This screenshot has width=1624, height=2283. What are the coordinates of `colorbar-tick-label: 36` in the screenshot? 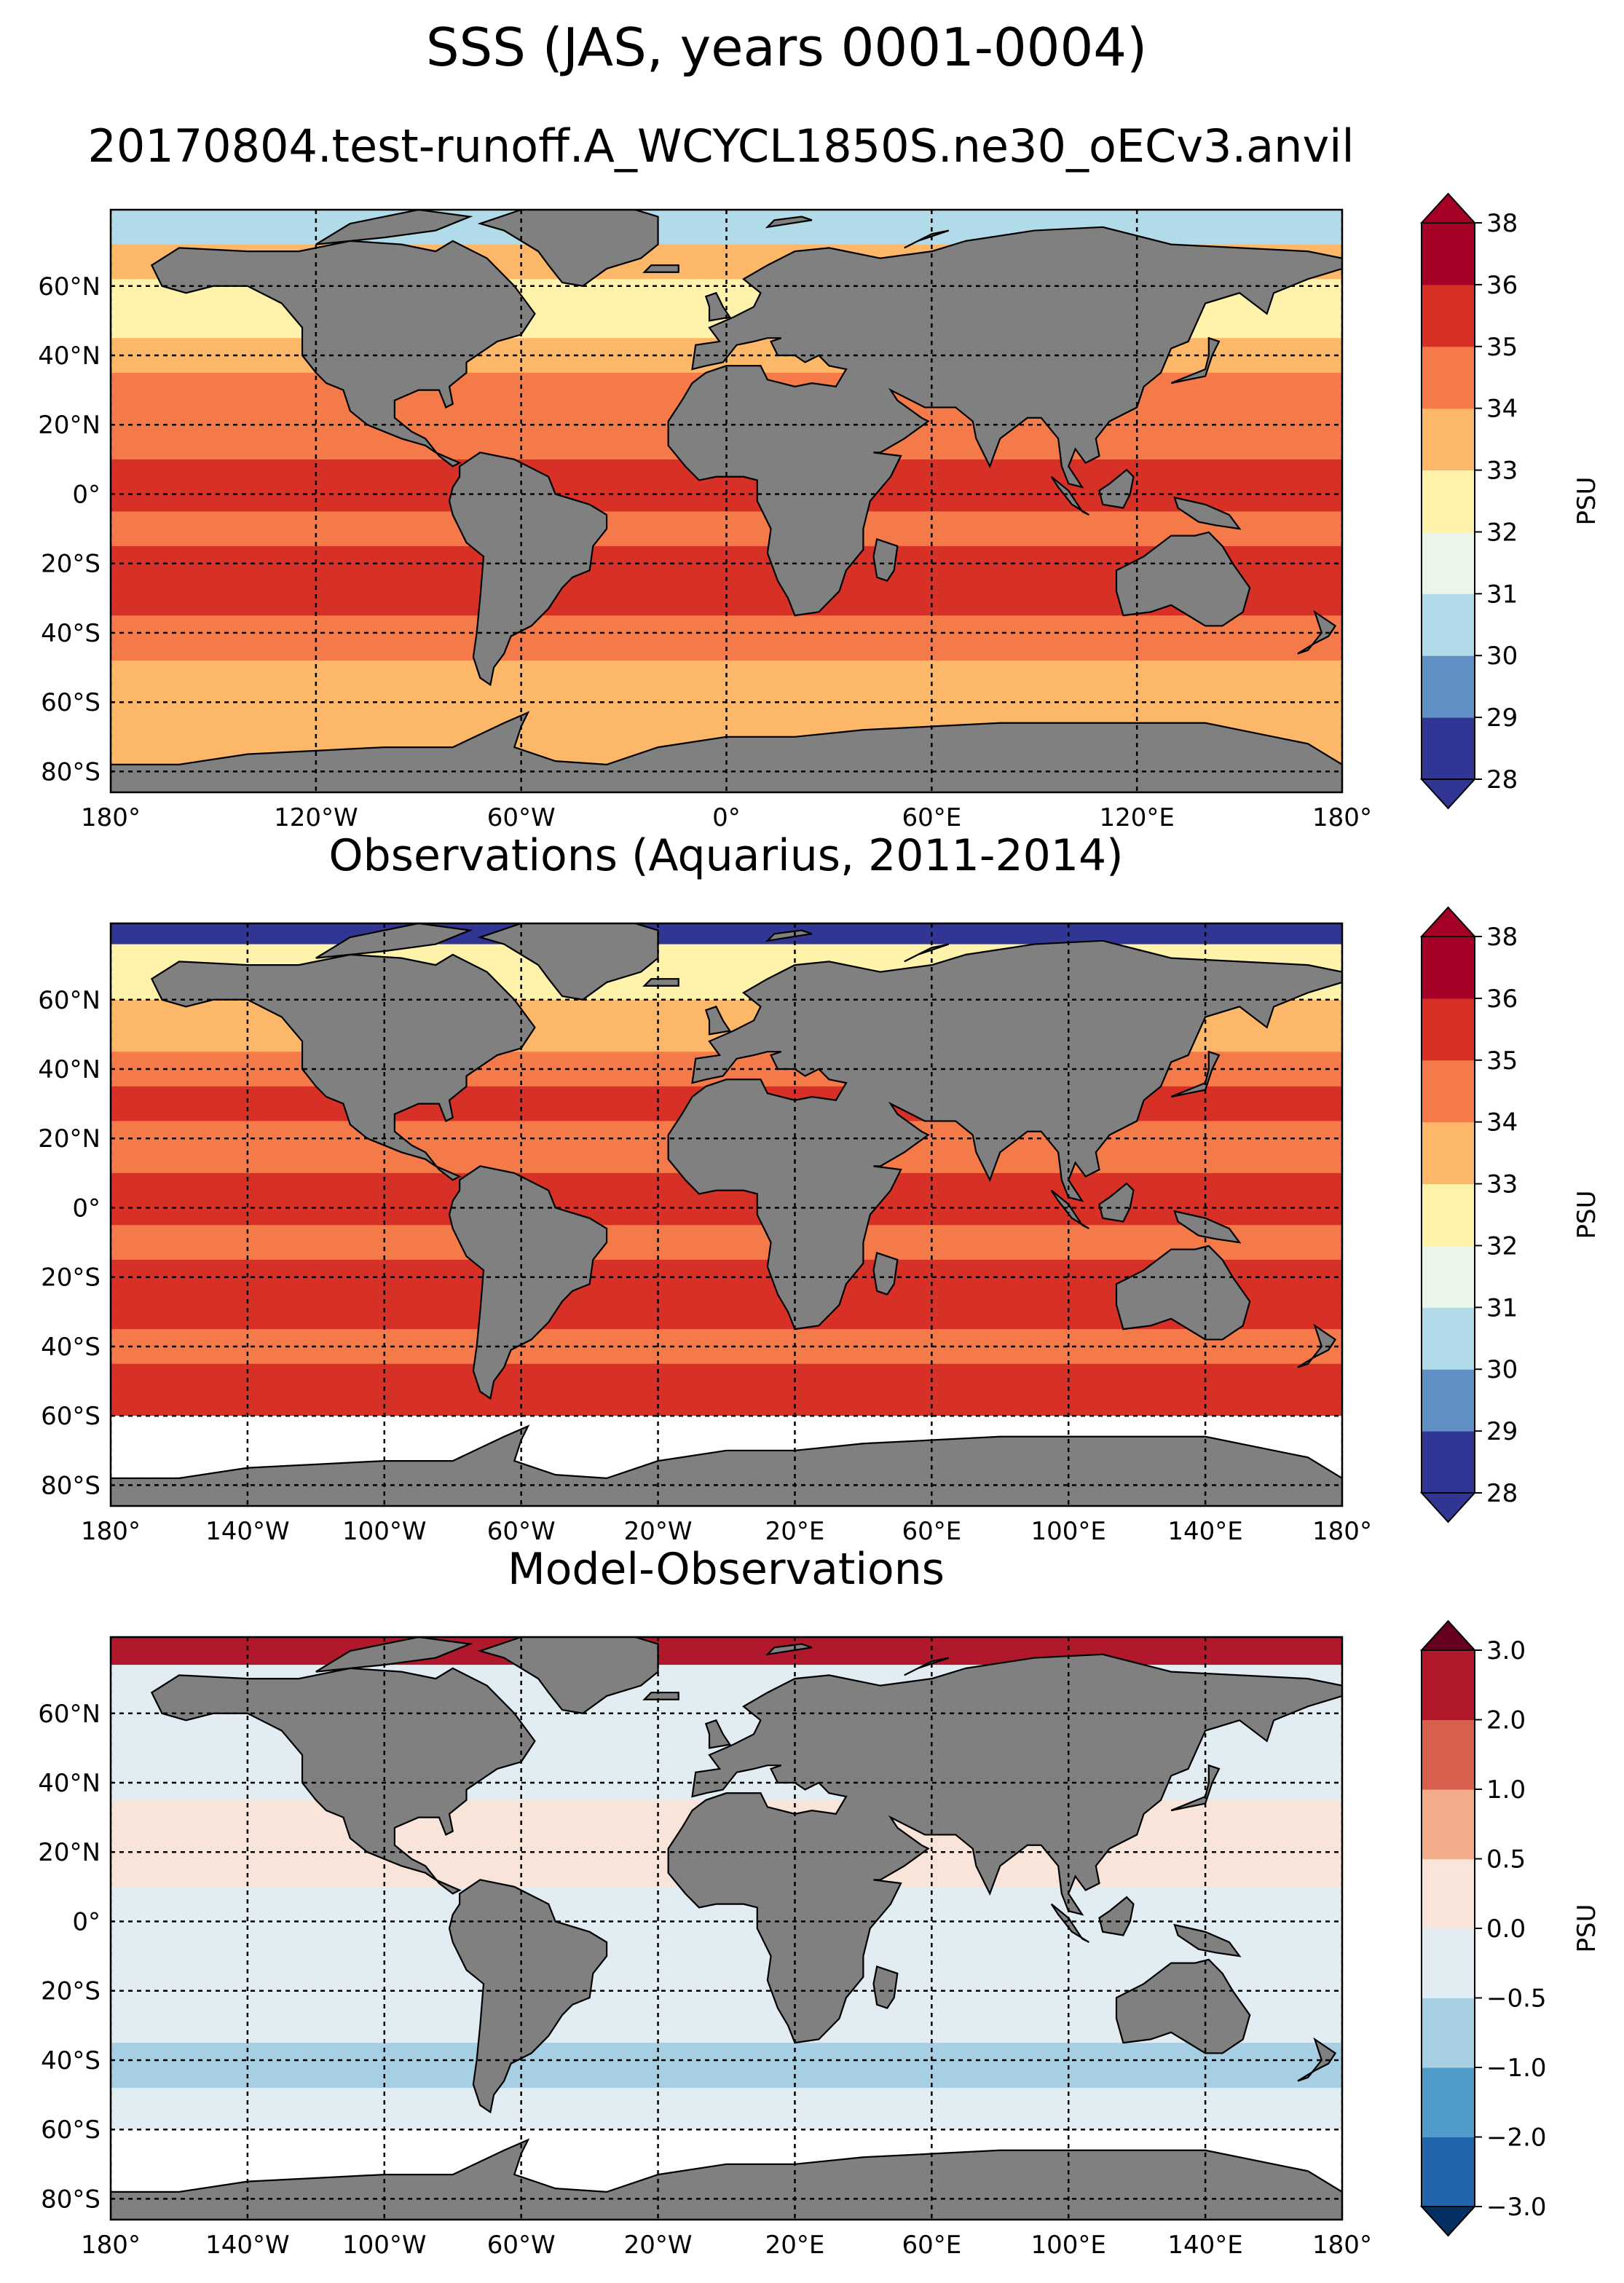 It's located at (1502, 999).